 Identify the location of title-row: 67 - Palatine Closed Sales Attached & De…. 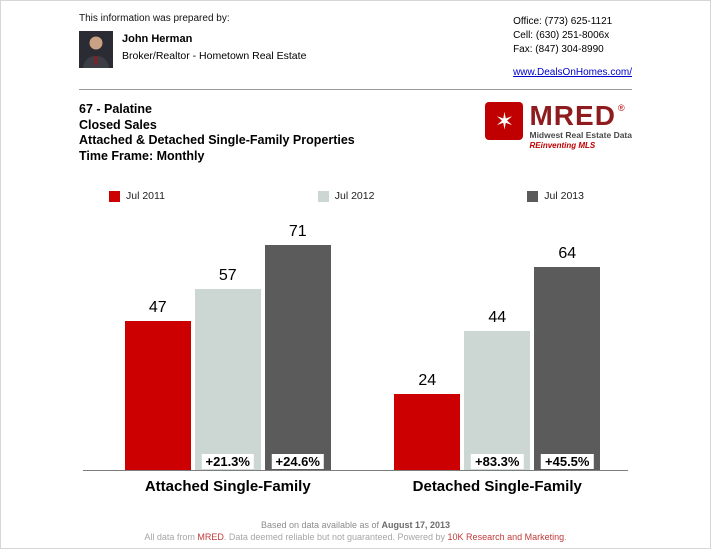
(355, 133).